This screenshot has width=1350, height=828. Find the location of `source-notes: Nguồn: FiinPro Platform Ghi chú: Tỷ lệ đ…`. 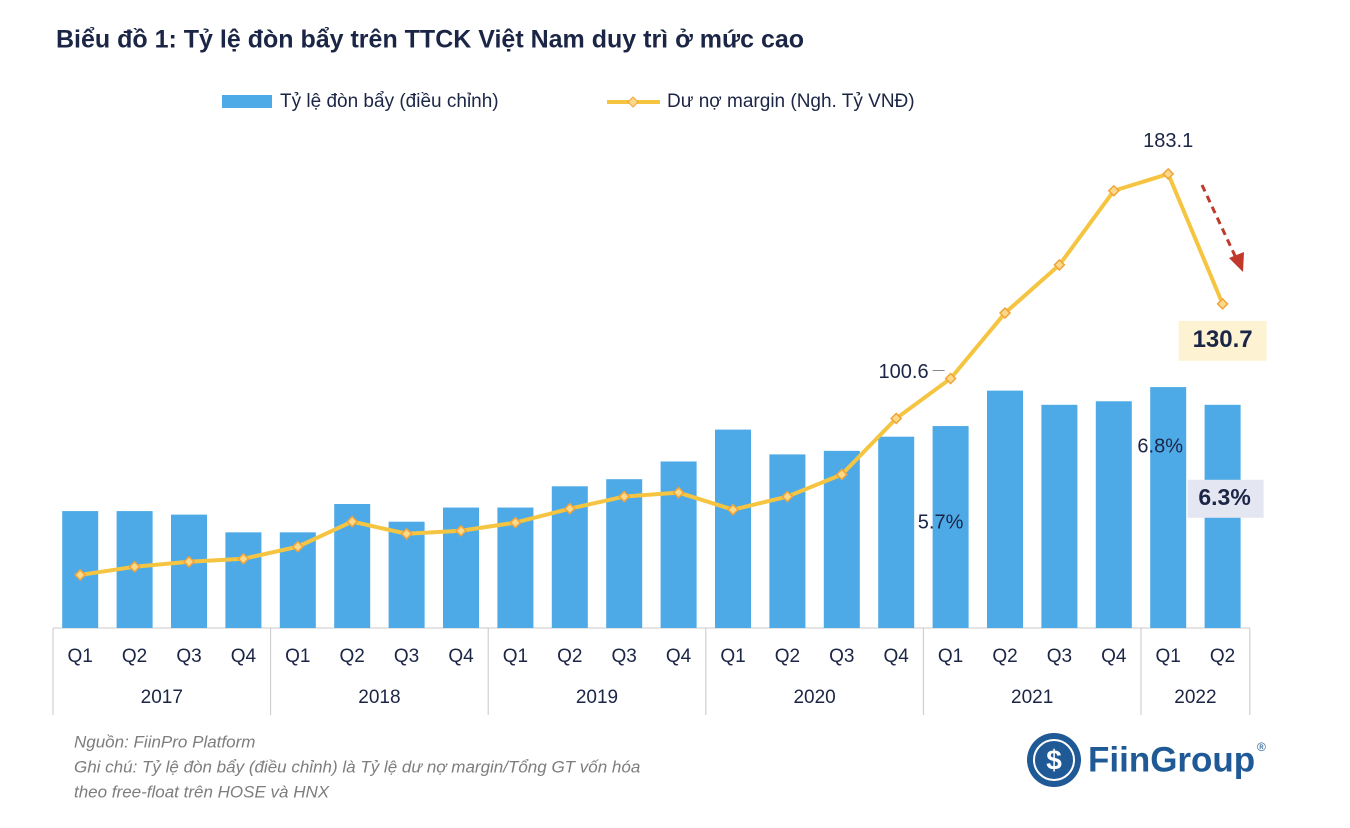

source-notes: Nguồn: FiinPro Platform Ghi chú: Tỷ lệ đ… is located at coordinates (357, 766).